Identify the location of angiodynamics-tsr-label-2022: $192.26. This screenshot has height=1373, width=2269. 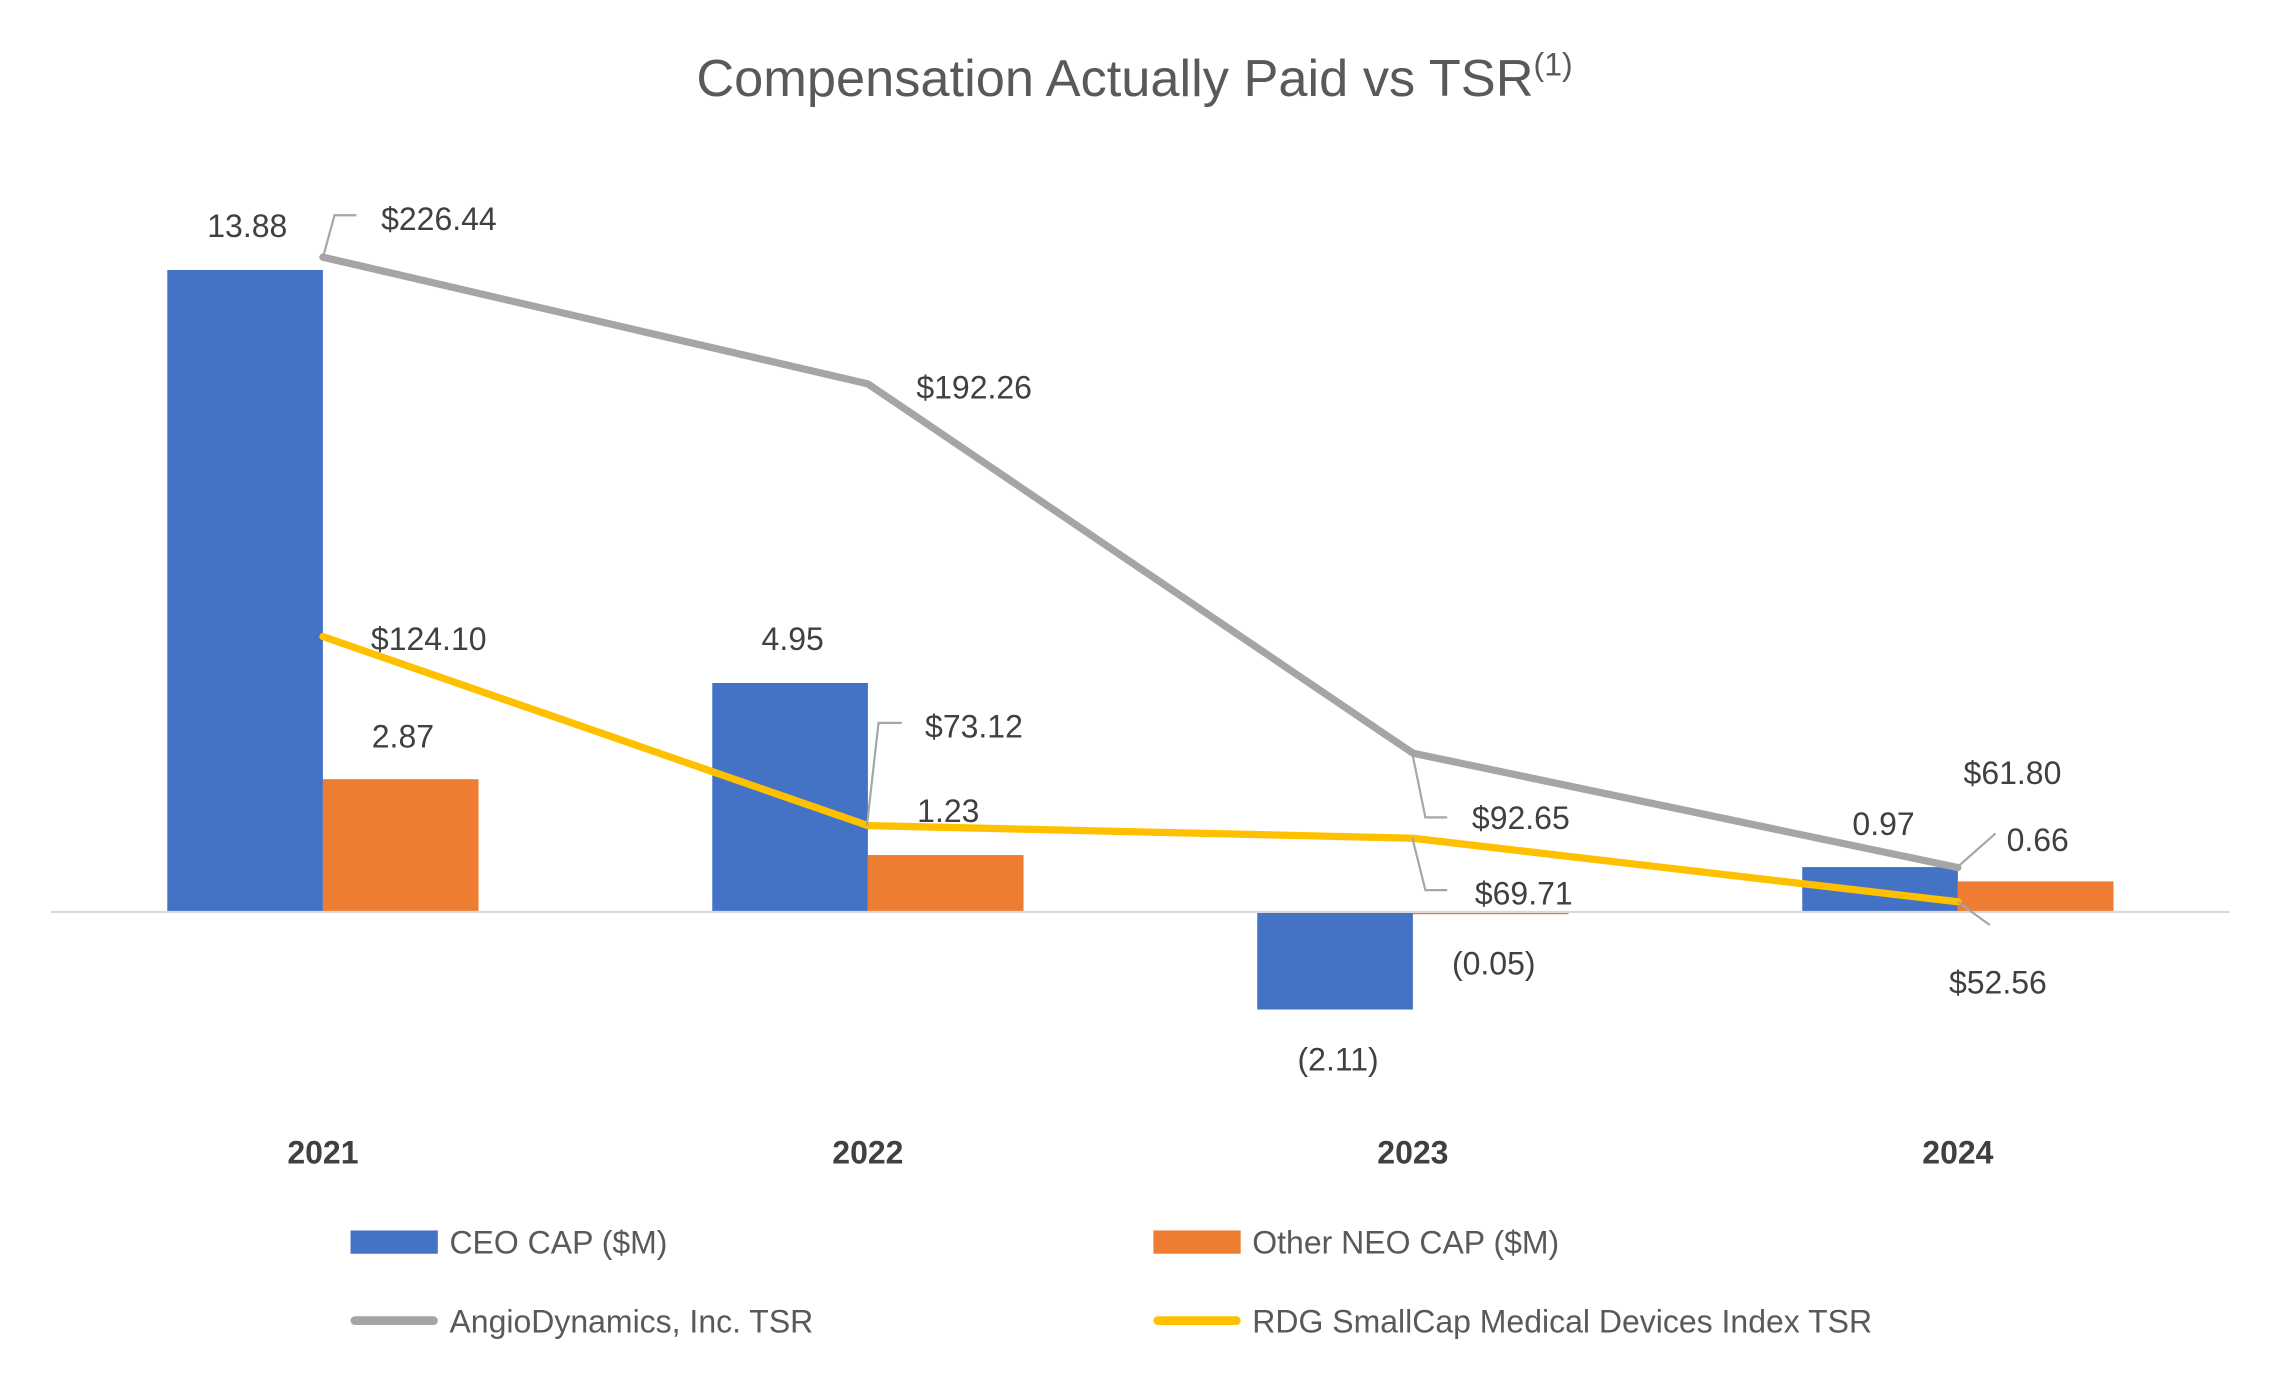
(974, 388).